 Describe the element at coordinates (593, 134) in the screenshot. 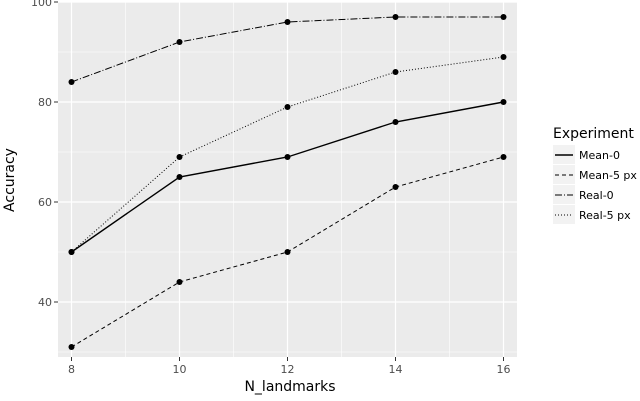

I see `legend-title: Experiment` at that location.